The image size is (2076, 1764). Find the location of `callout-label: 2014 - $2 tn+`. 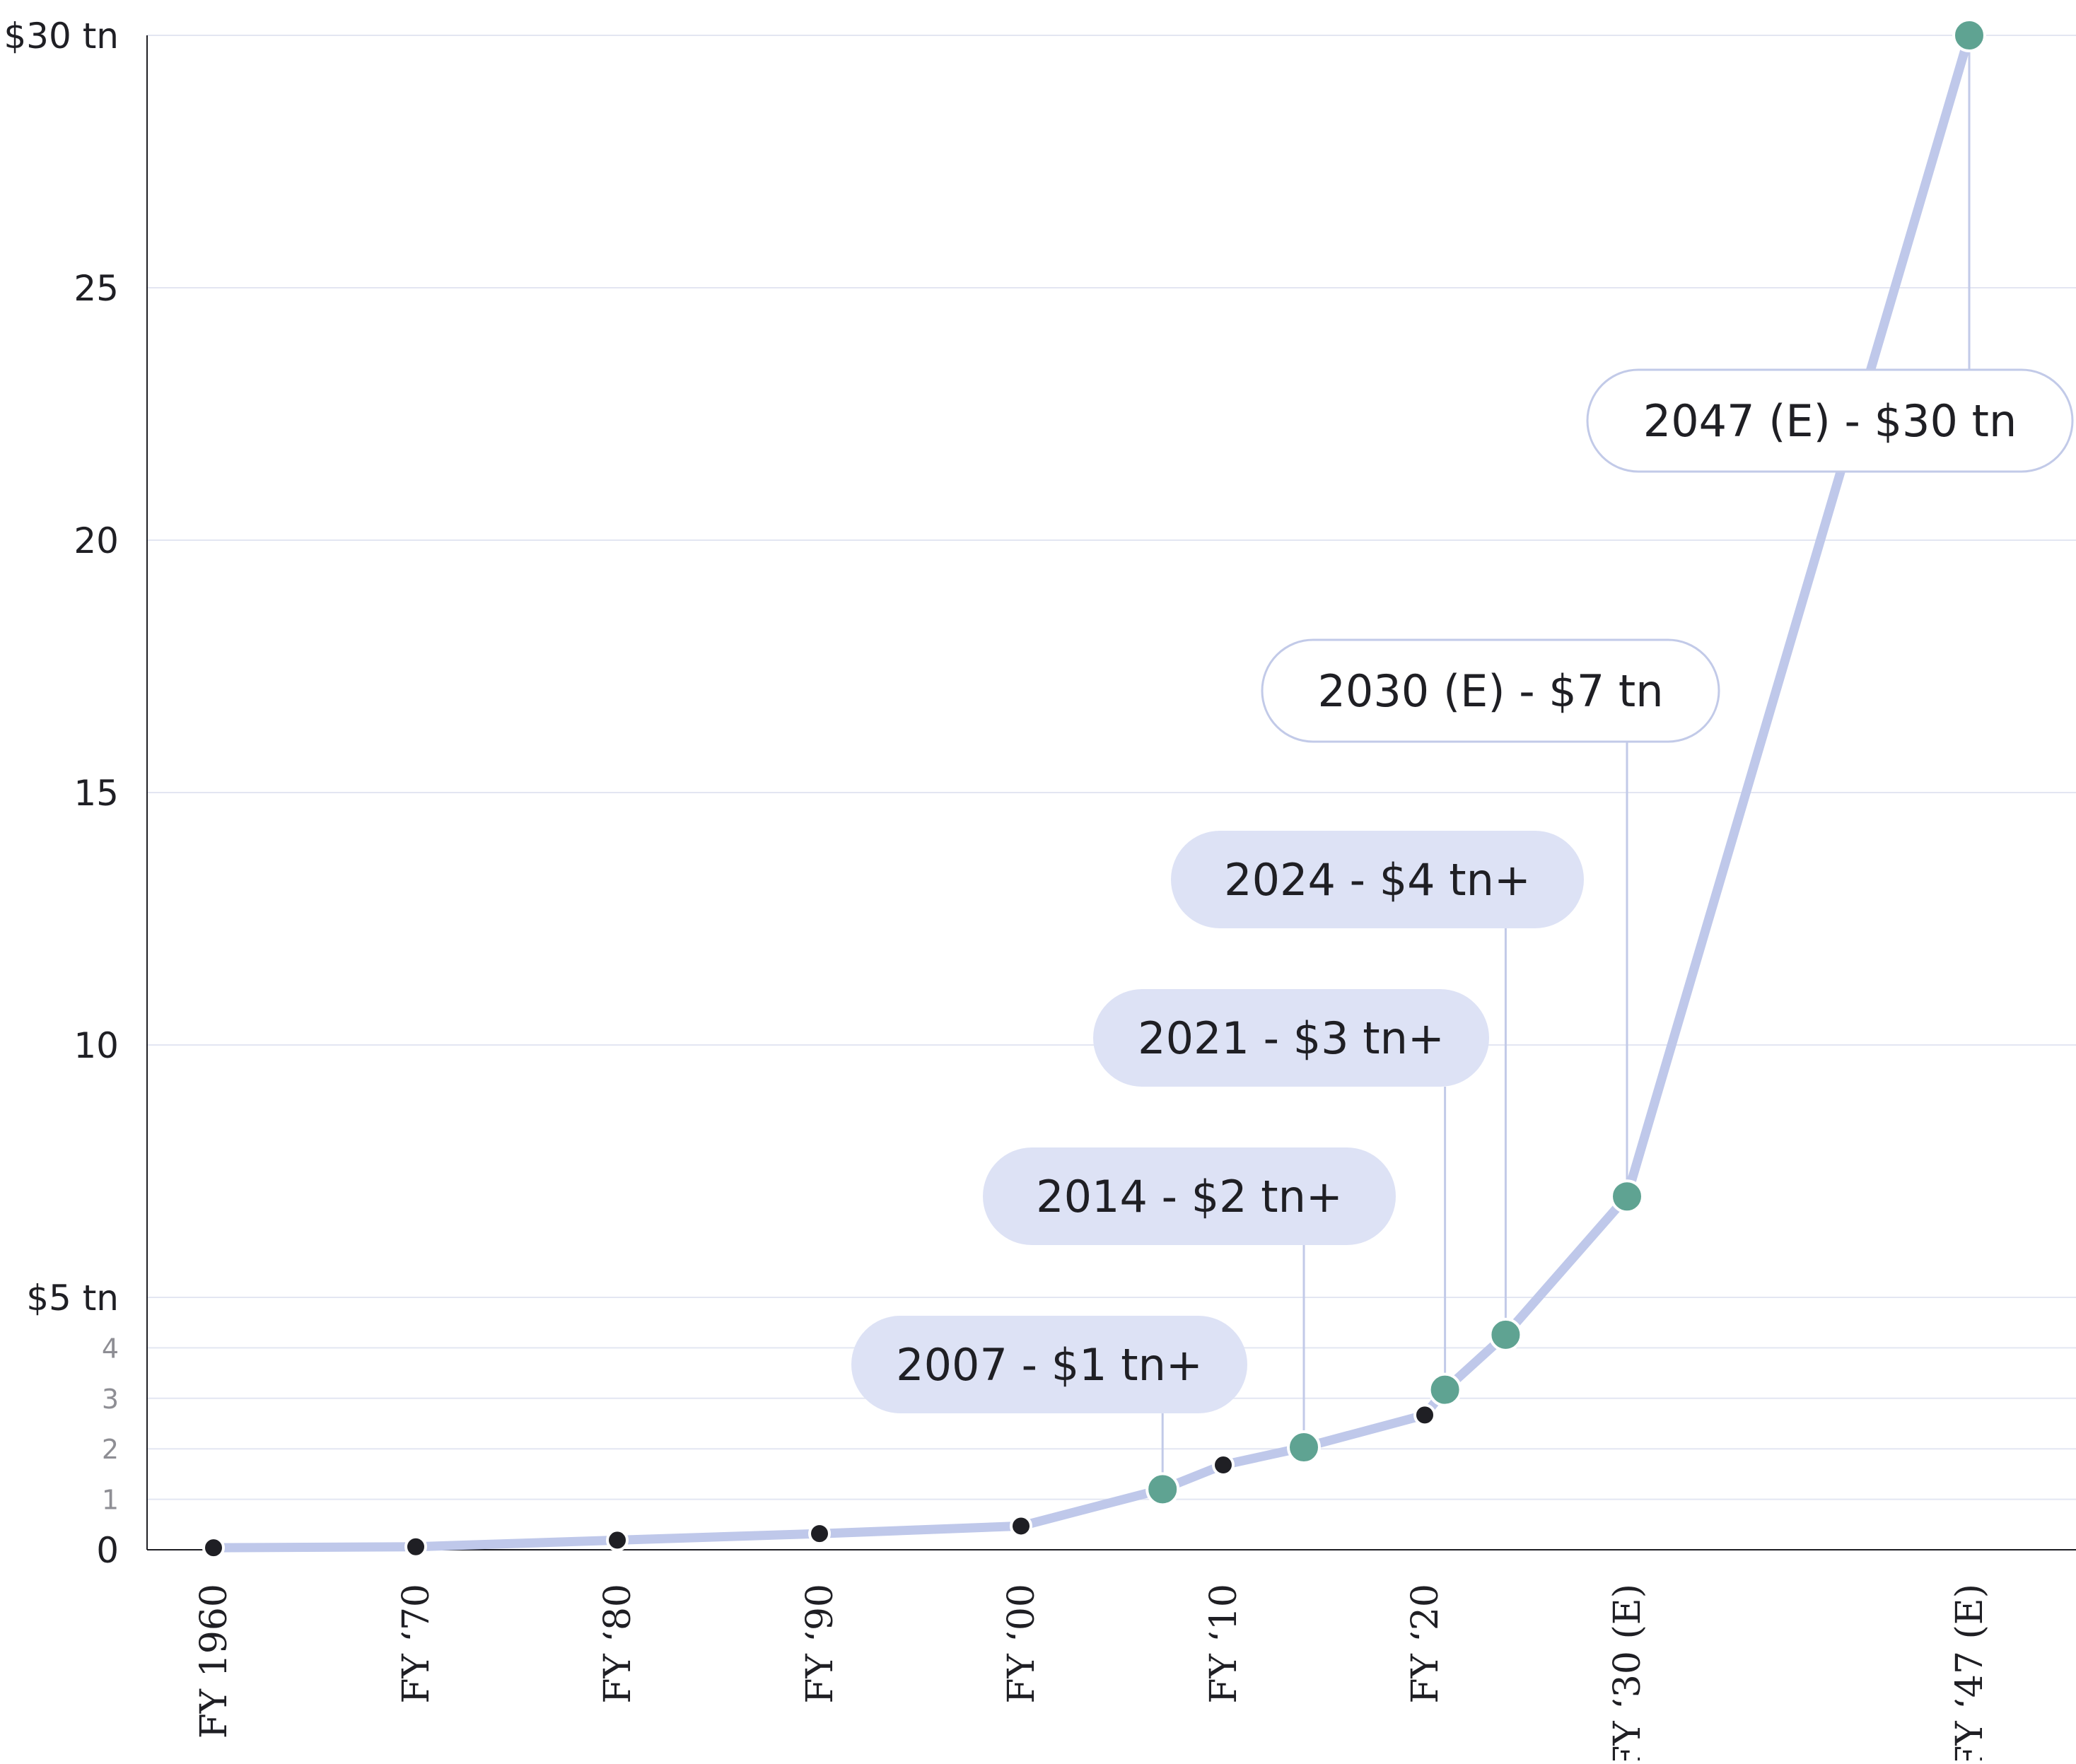

callout-label: 2014 - $2 tn+ is located at coordinates (1189, 1196).